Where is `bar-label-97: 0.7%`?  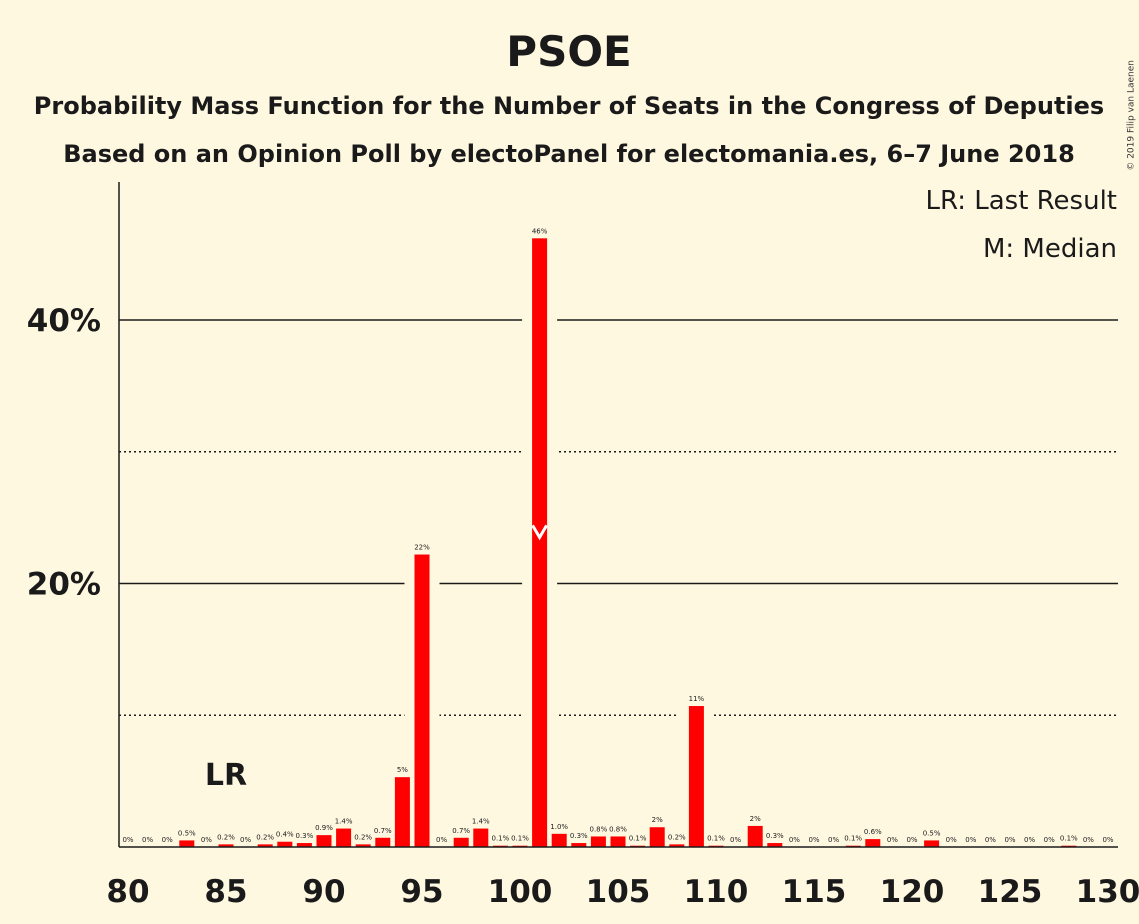 bar-label-97: 0.7% is located at coordinates (461, 831).